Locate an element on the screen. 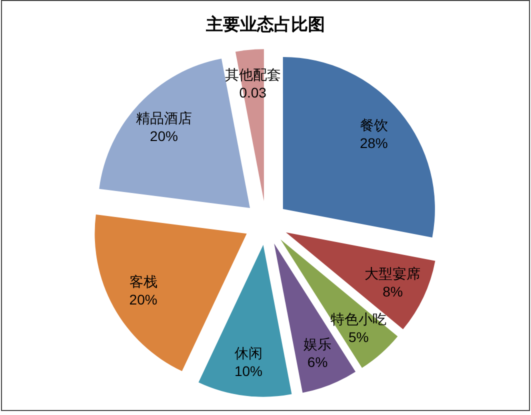 The height and width of the screenshot is (415, 531). data-label: 5% is located at coordinates (358, 337).